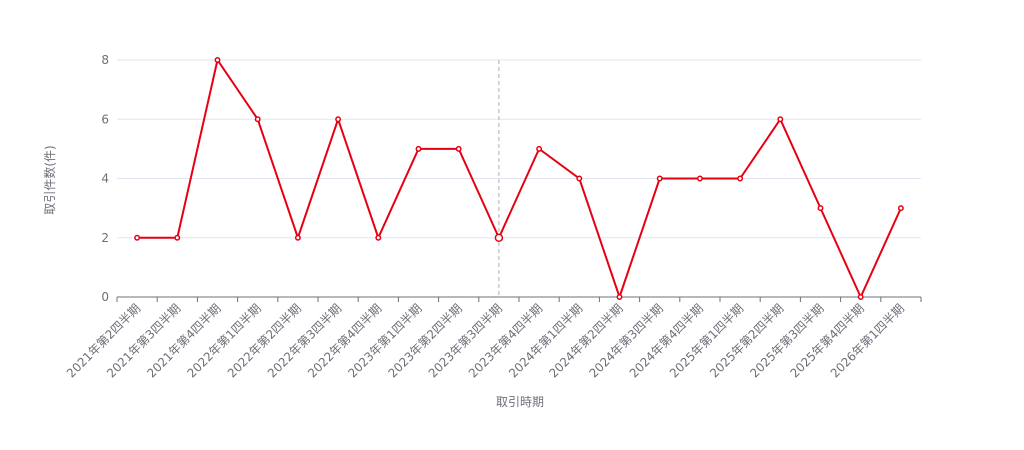  I want to click on x-tick-label: 2022年第4四半期, so click(344, 340).